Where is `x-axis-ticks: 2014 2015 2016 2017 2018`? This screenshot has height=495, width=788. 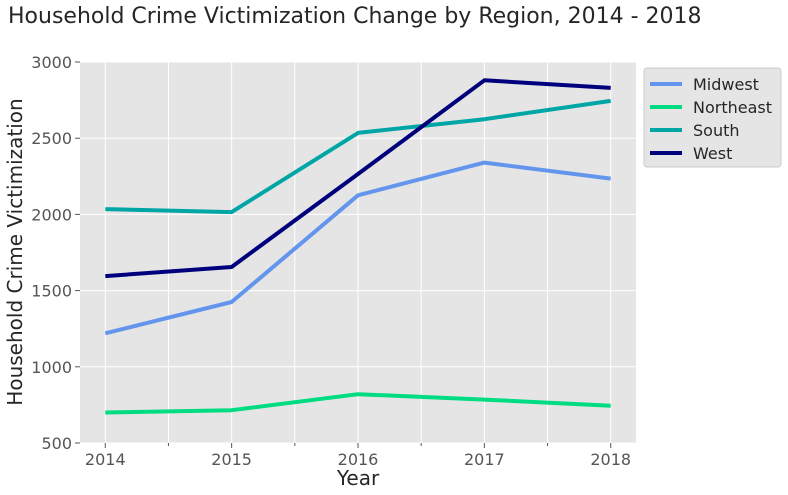 x-axis-ticks: 2014 2015 2016 2017 2018 is located at coordinates (358, 456).